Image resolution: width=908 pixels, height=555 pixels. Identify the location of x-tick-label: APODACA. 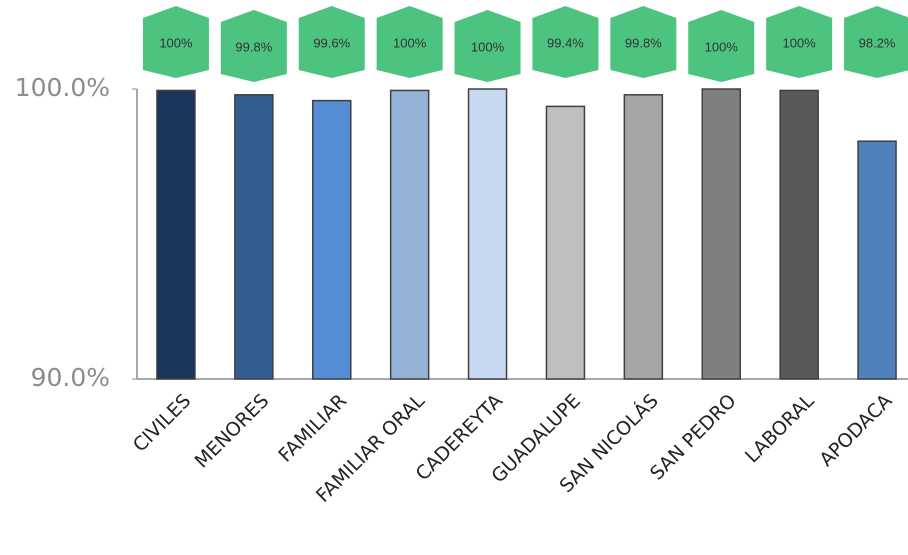
(855, 430).